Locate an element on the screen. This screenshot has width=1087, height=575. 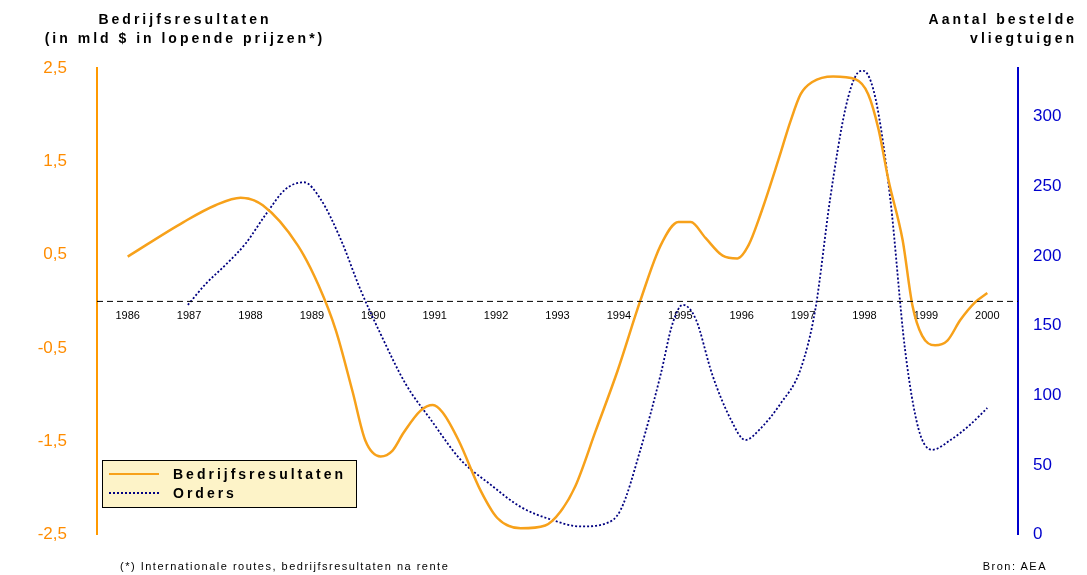
text: Bron: AEA is located at coordinates (1014, 566).